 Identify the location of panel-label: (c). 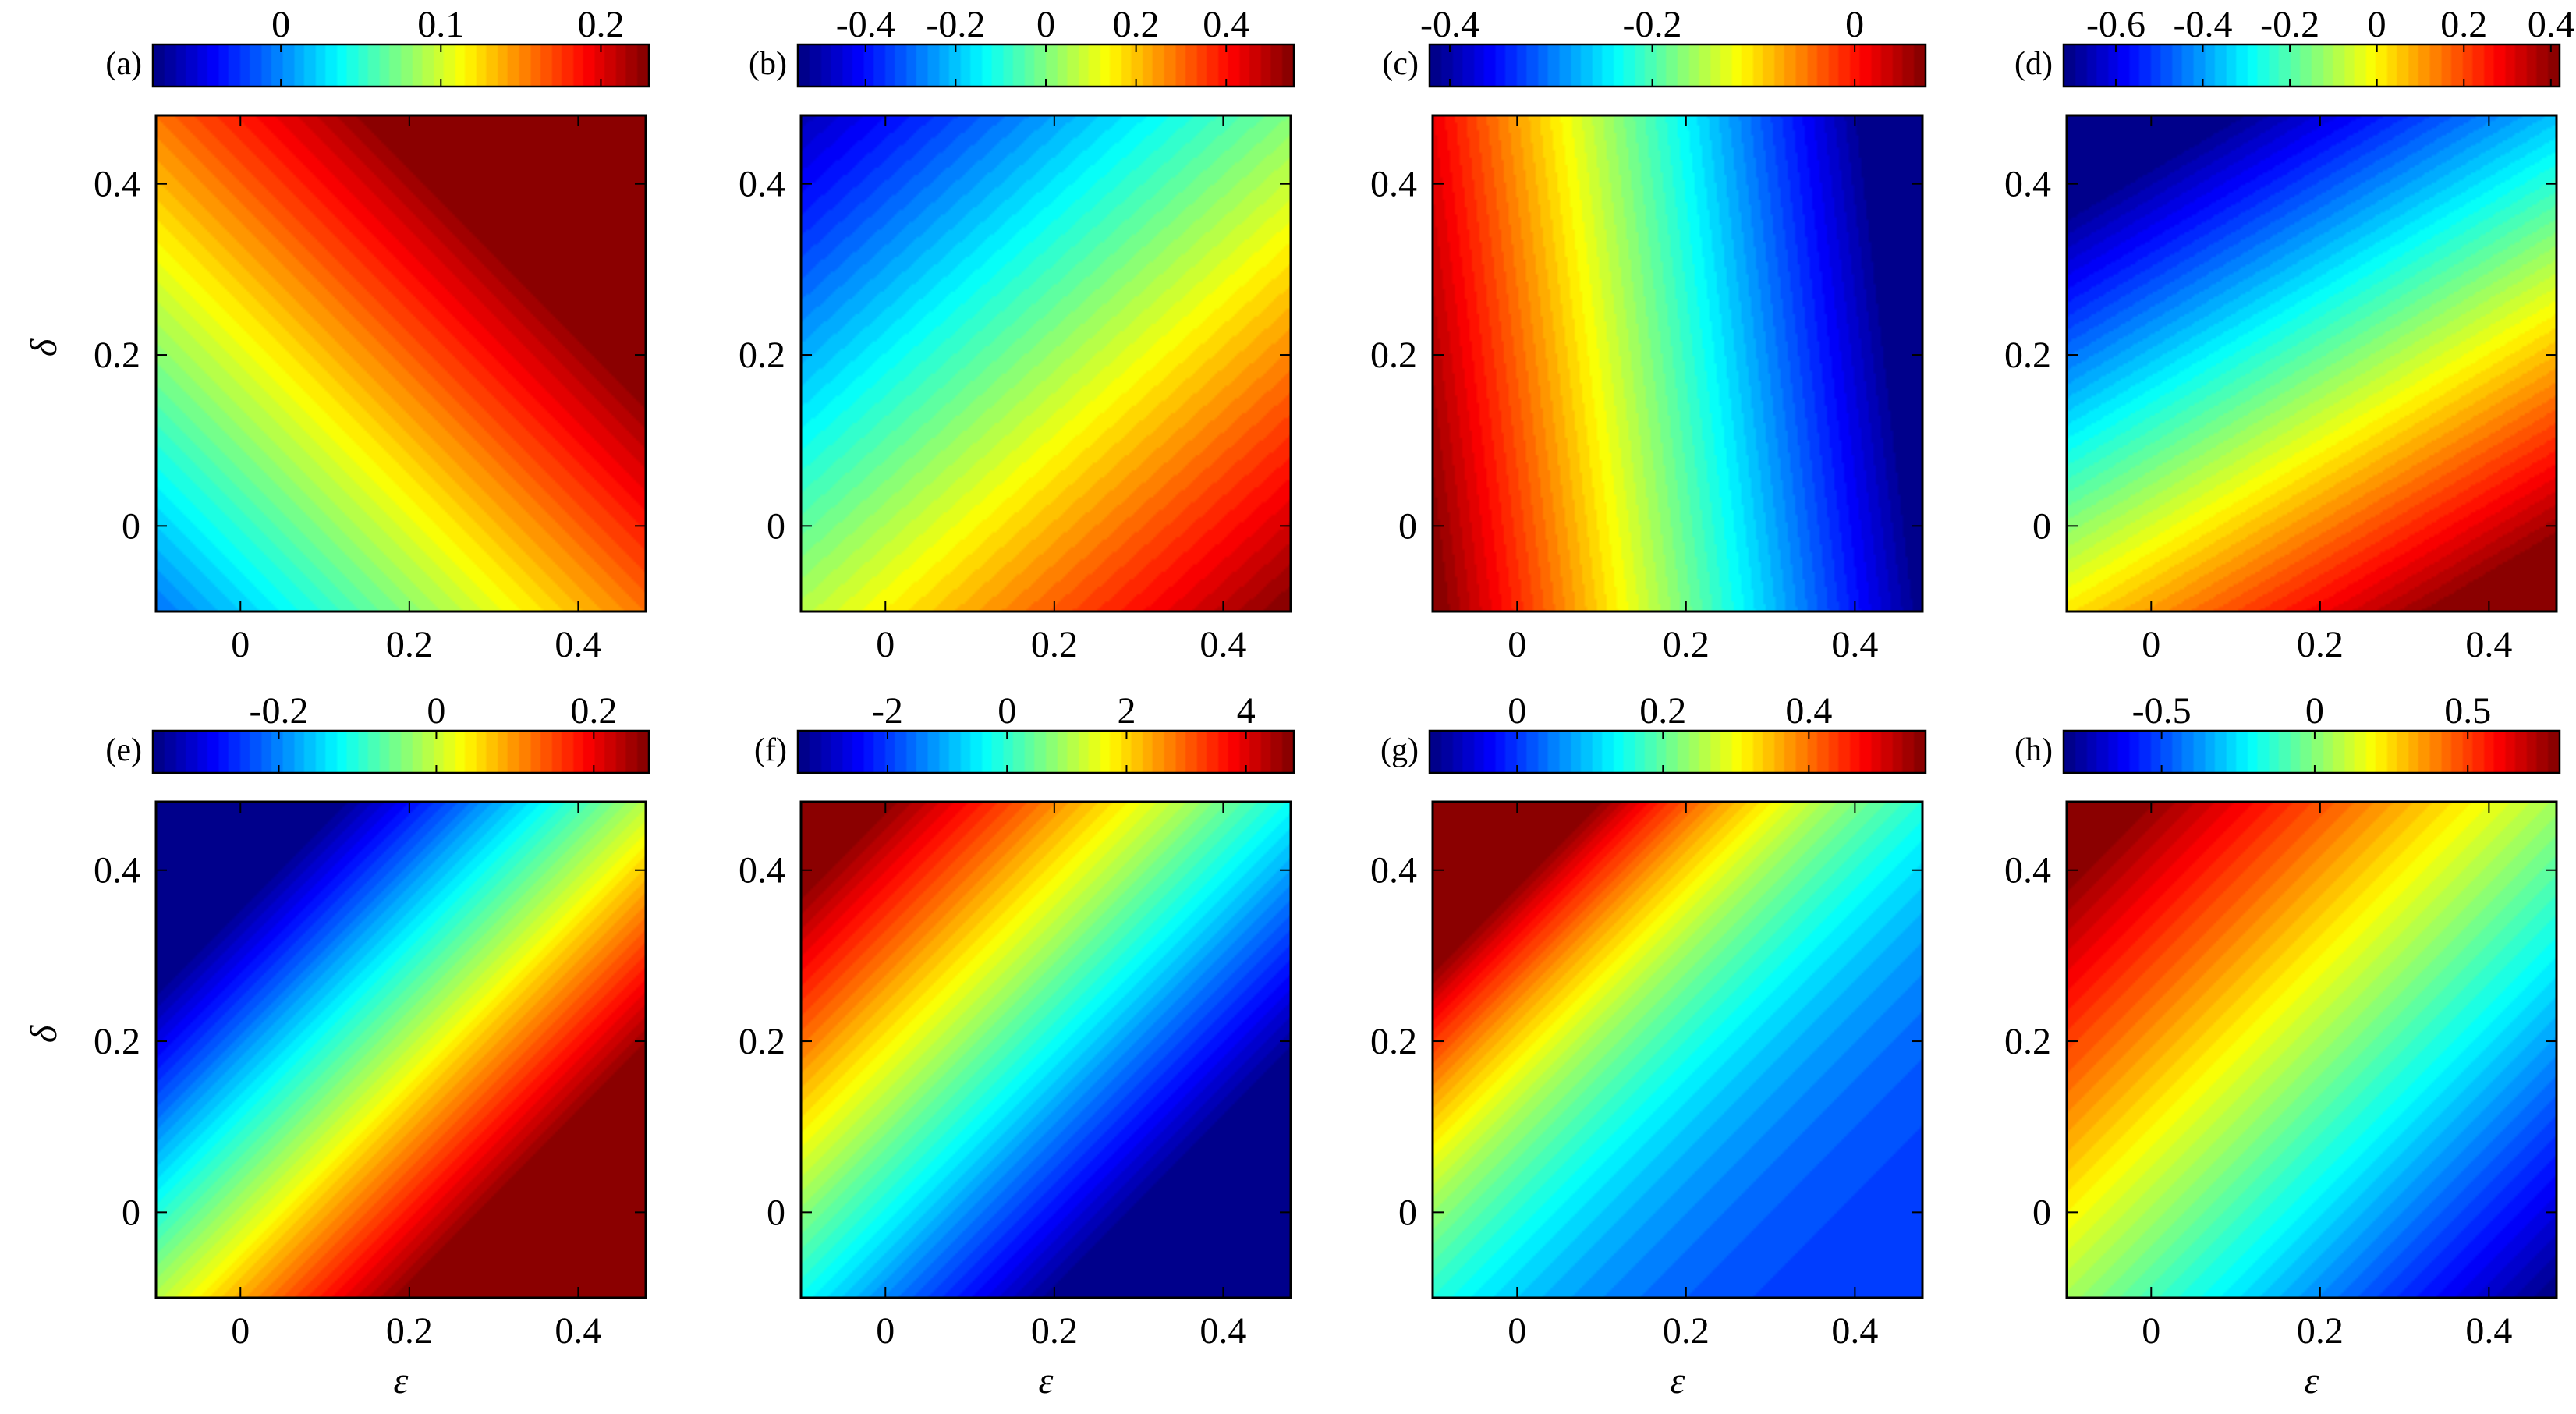
(1400, 64).